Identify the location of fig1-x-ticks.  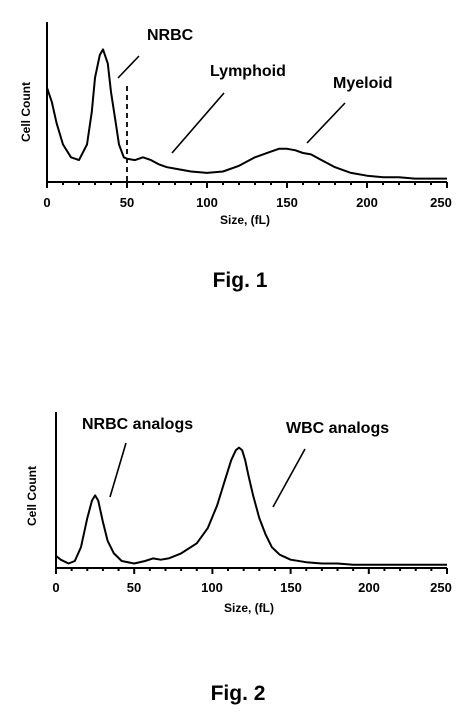
(247, 185).